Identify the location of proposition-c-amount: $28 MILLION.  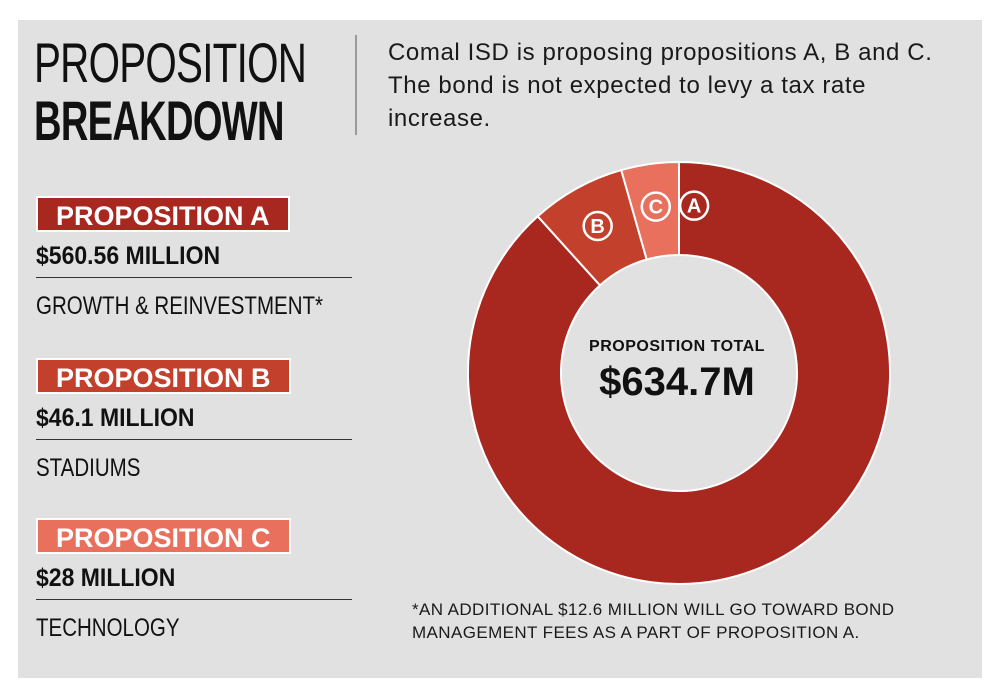
(106, 578).